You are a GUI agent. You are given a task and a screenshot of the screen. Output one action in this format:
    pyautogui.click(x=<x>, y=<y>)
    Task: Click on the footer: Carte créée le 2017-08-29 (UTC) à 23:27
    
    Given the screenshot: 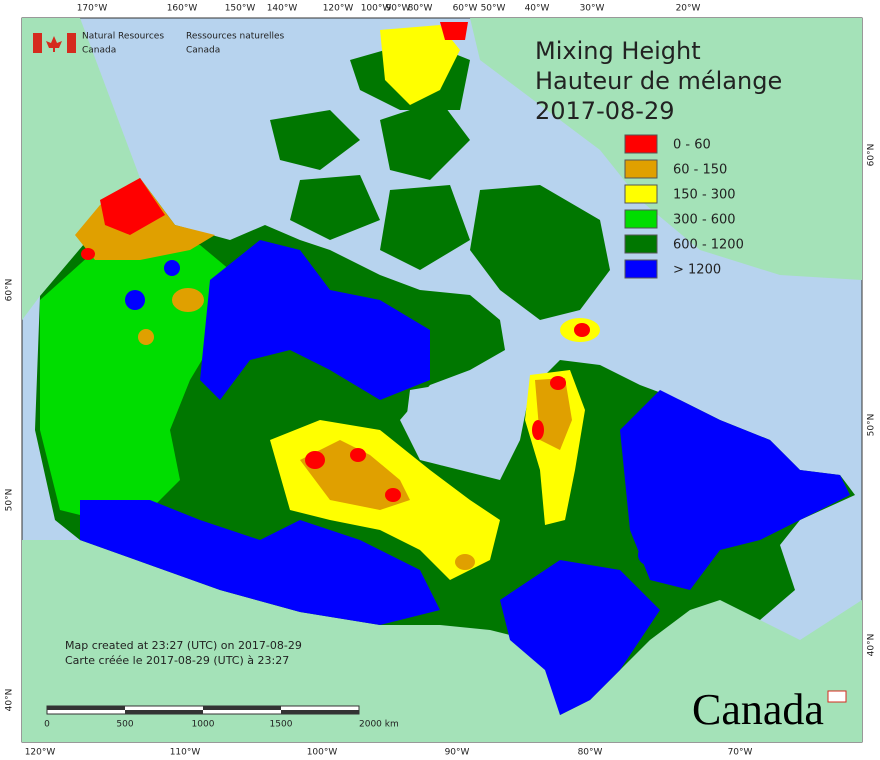 What is the action you would take?
    pyautogui.click(x=177, y=660)
    